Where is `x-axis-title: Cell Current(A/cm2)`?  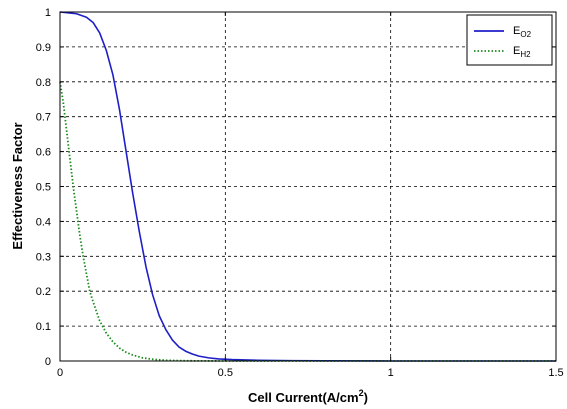
x-axis-title: Cell Current(A/cm2) is located at coordinates (308, 396).